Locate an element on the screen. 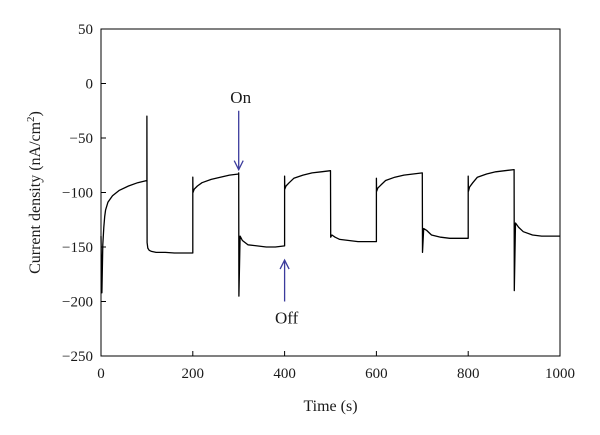 The height and width of the screenshot is (435, 600). annotation-label: On is located at coordinates (240, 97).